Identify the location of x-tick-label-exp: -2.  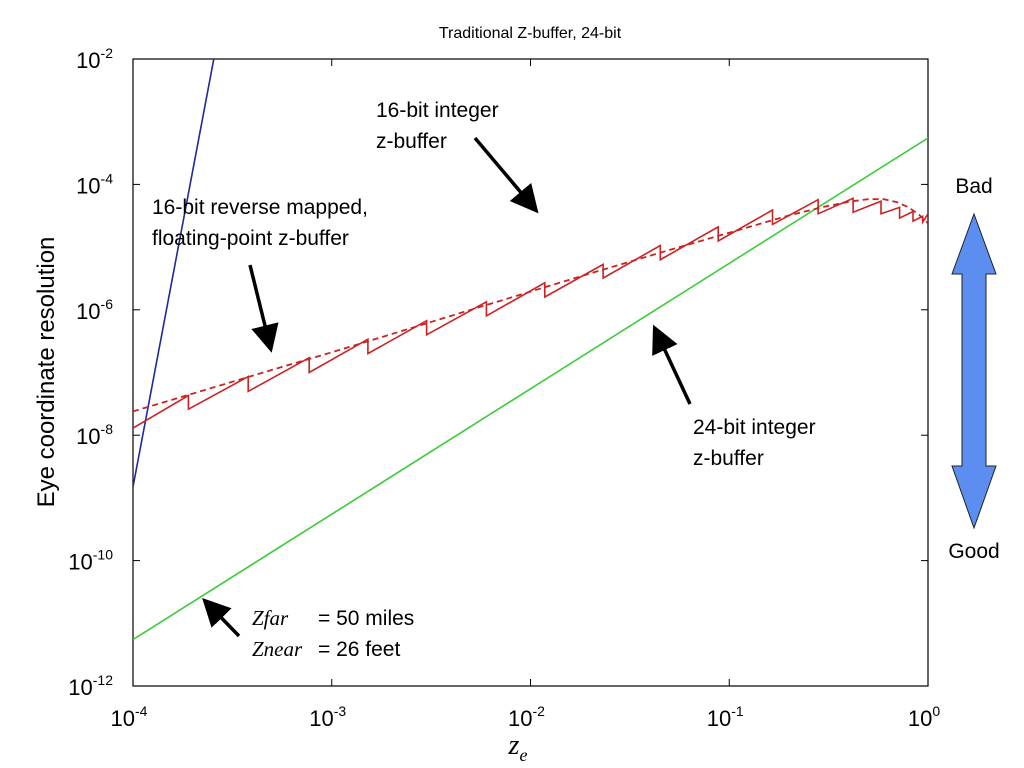
(539, 711).